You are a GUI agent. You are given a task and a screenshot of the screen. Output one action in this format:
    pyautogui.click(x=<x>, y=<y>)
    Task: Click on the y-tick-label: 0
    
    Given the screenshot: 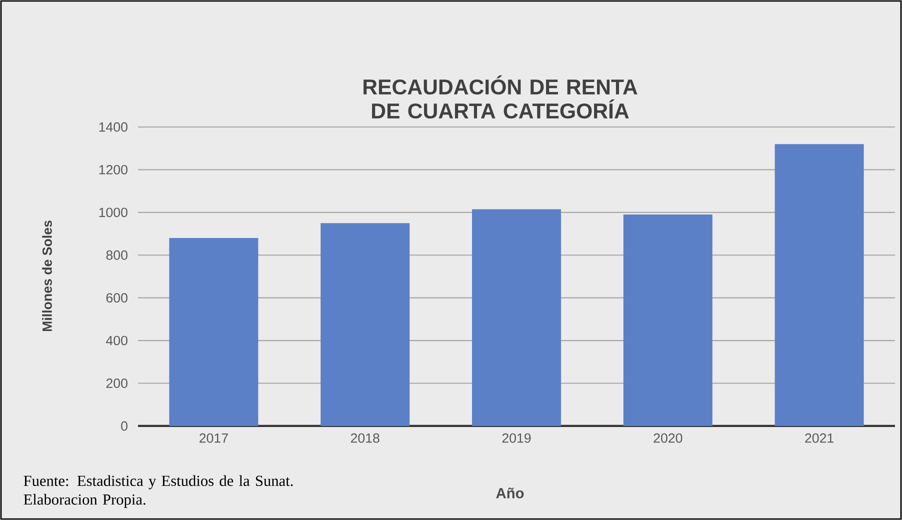 What is the action you would take?
    pyautogui.click(x=124, y=426)
    